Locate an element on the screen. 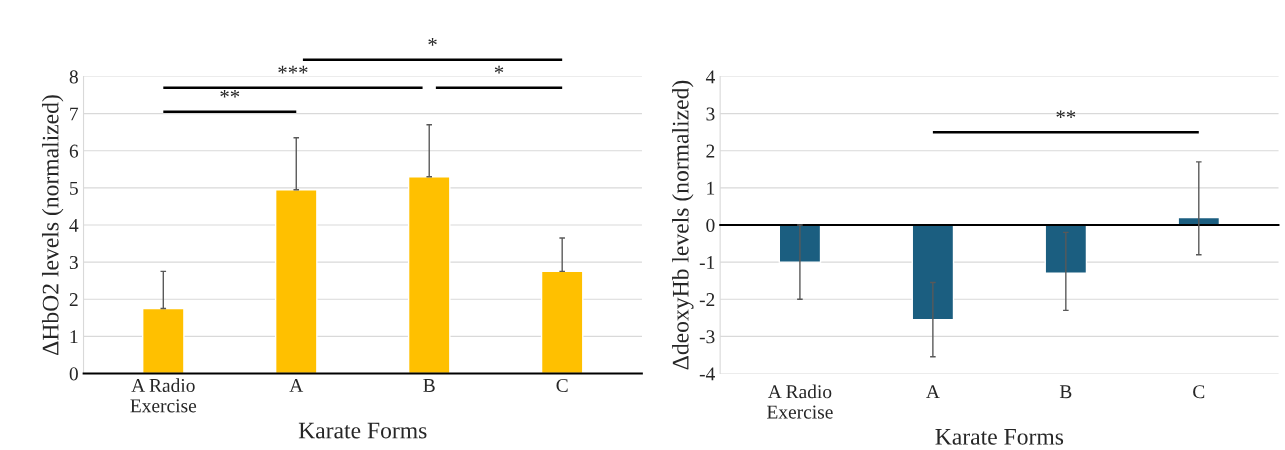 Image resolution: width=1285 pixels, height=450 pixels. y-tick-label: 5 is located at coordinates (74, 188).